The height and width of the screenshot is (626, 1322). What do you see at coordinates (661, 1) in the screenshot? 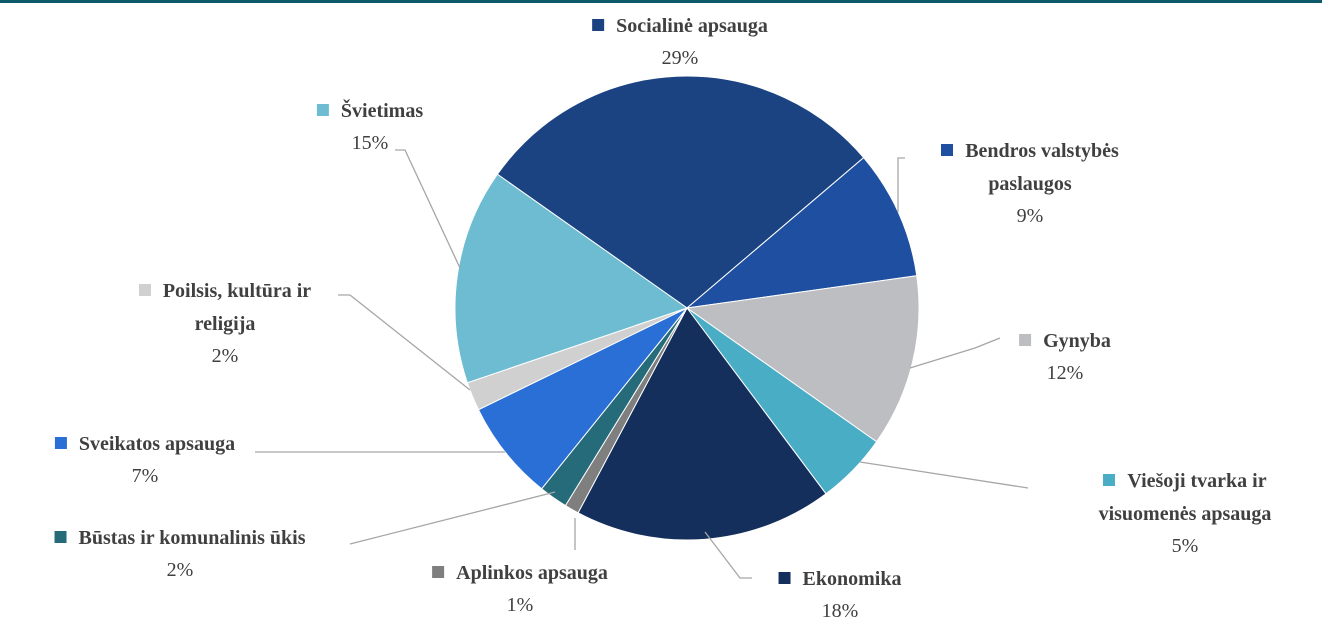
I see `top-border` at bounding box center [661, 1].